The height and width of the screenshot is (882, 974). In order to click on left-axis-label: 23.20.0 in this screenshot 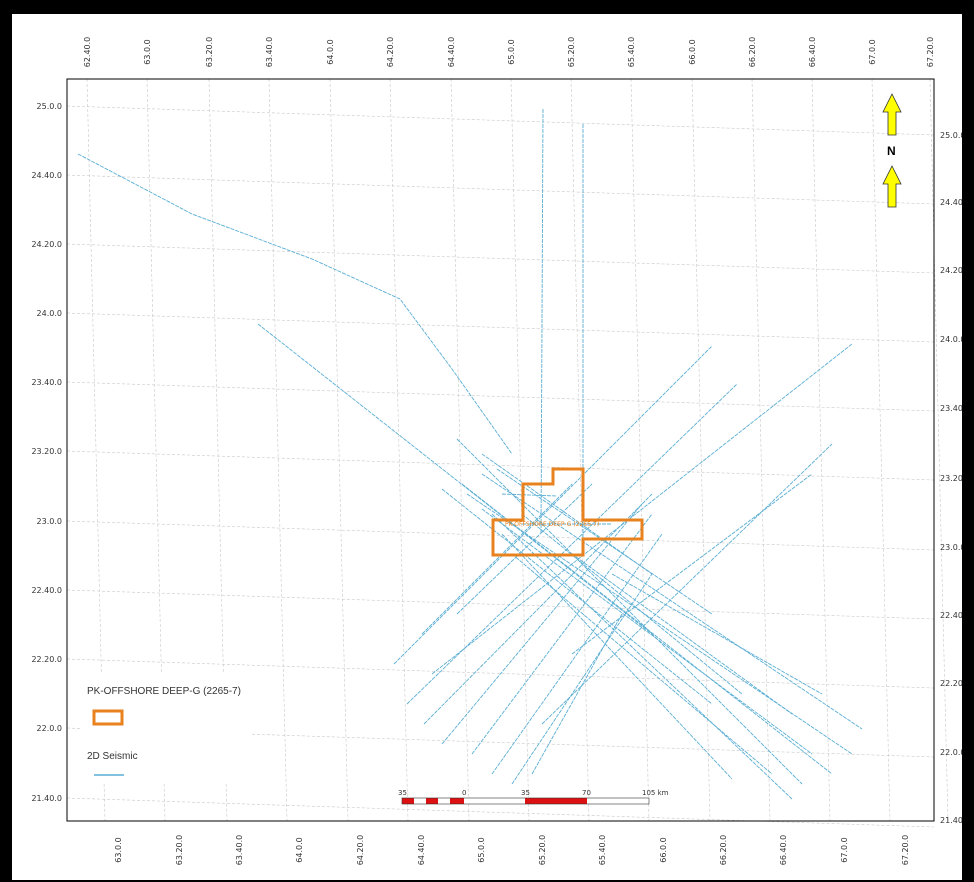, I will do `click(46, 451)`.